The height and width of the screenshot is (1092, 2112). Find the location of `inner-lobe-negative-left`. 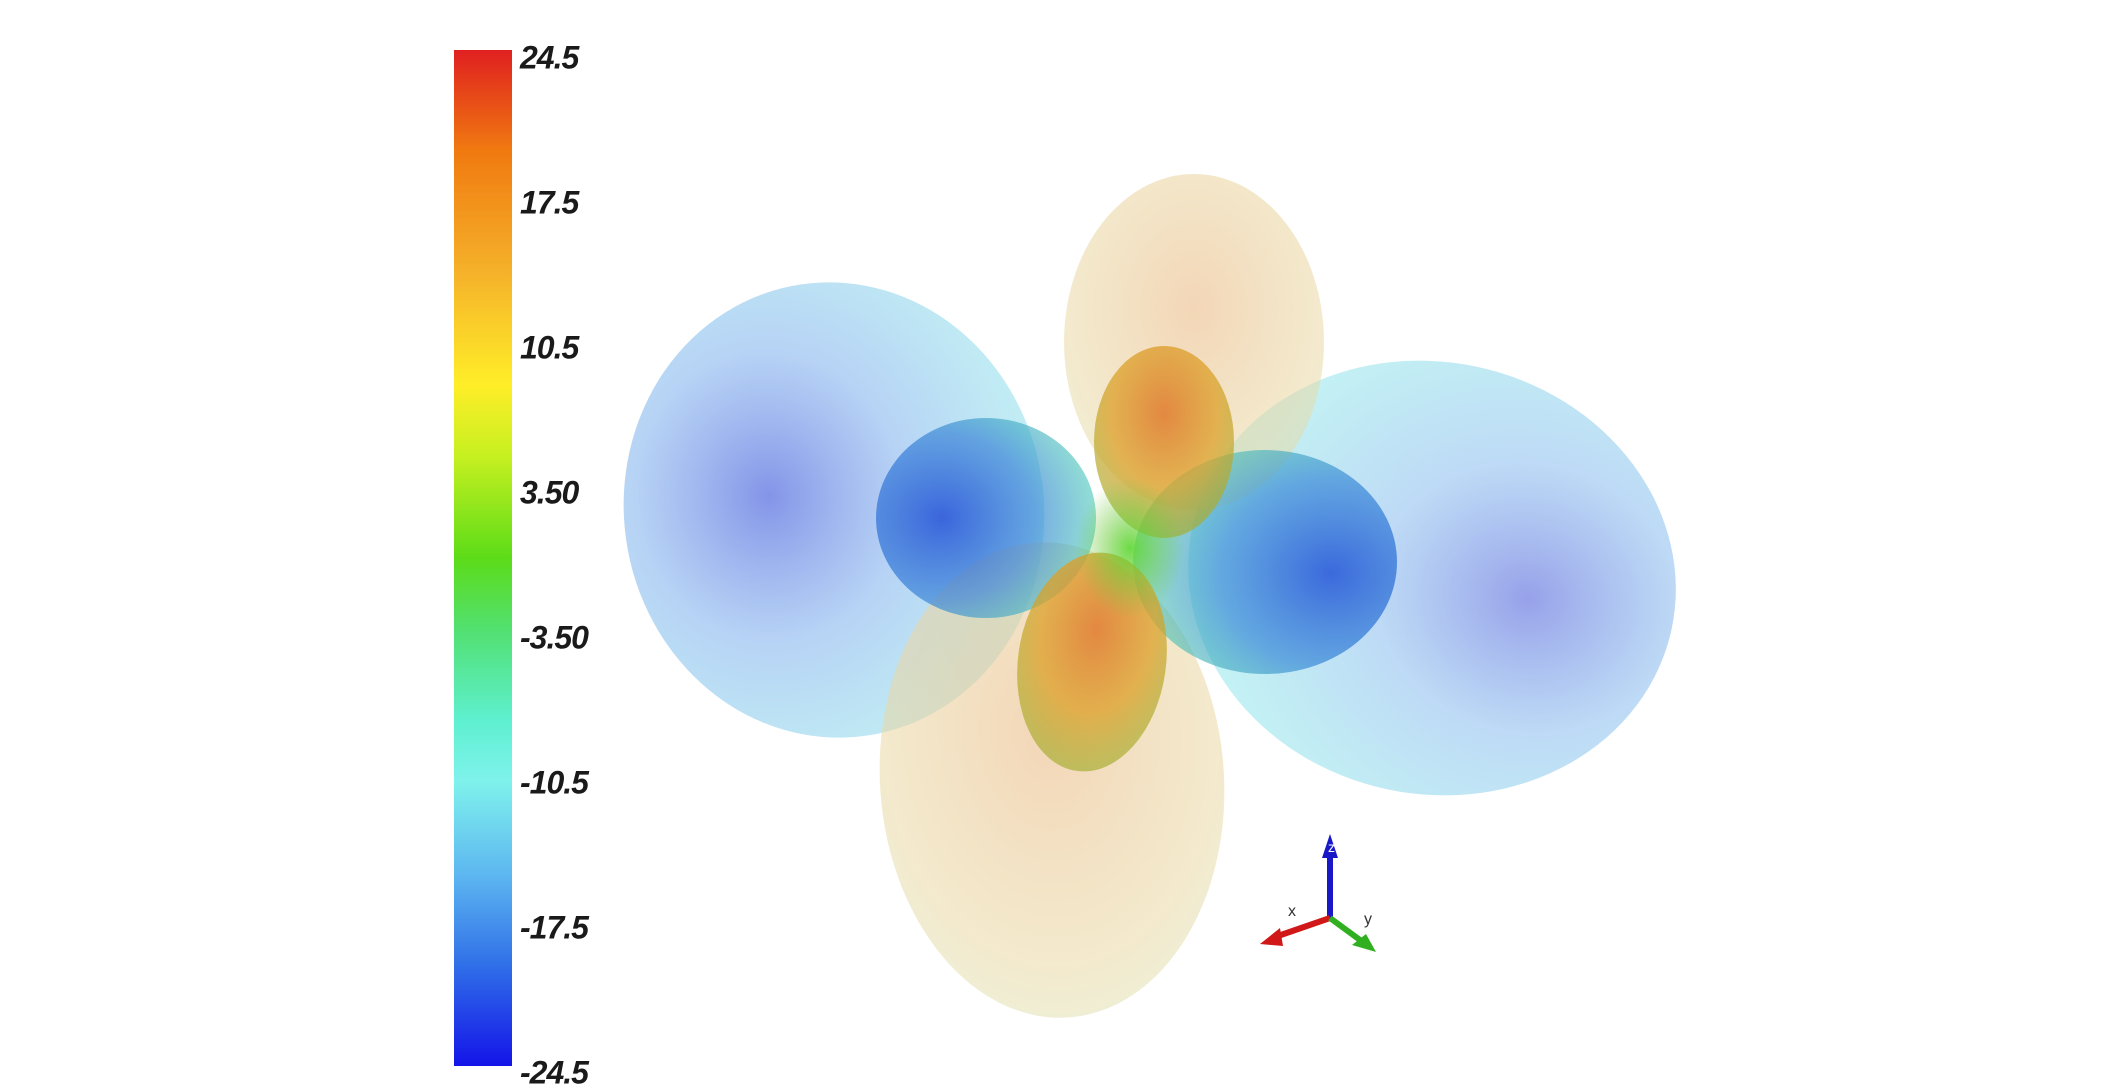

inner-lobe-negative-left is located at coordinates (986, 518).